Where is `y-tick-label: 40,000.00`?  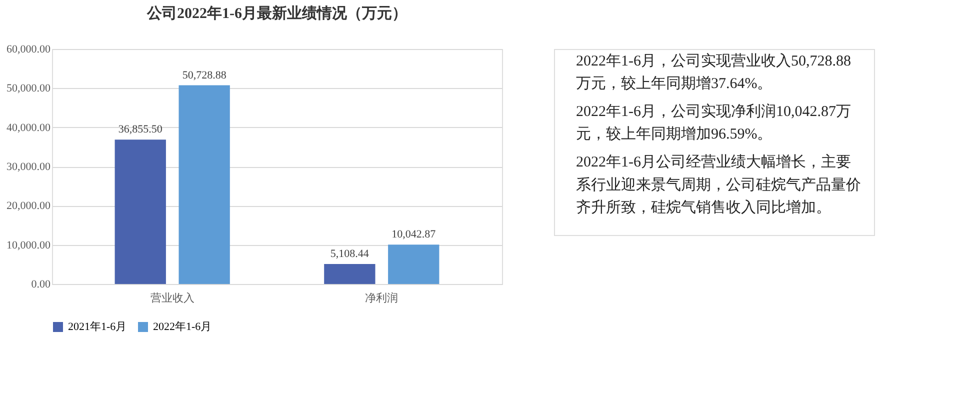
y-tick-label: 40,000.00 is located at coordinates (28, 128).